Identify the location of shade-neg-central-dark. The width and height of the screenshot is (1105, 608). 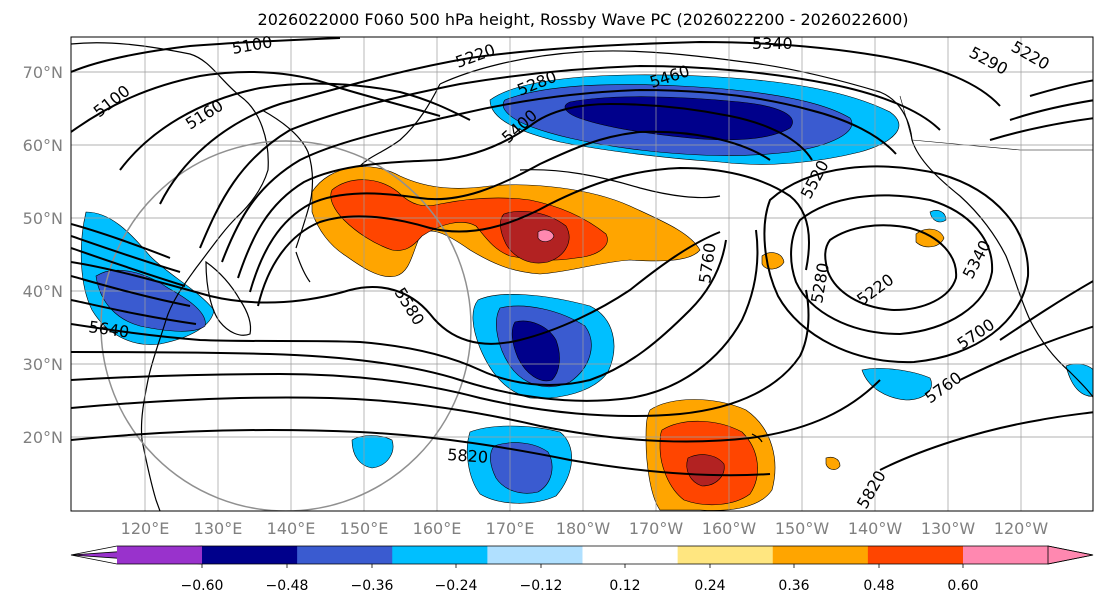
(535, 351).